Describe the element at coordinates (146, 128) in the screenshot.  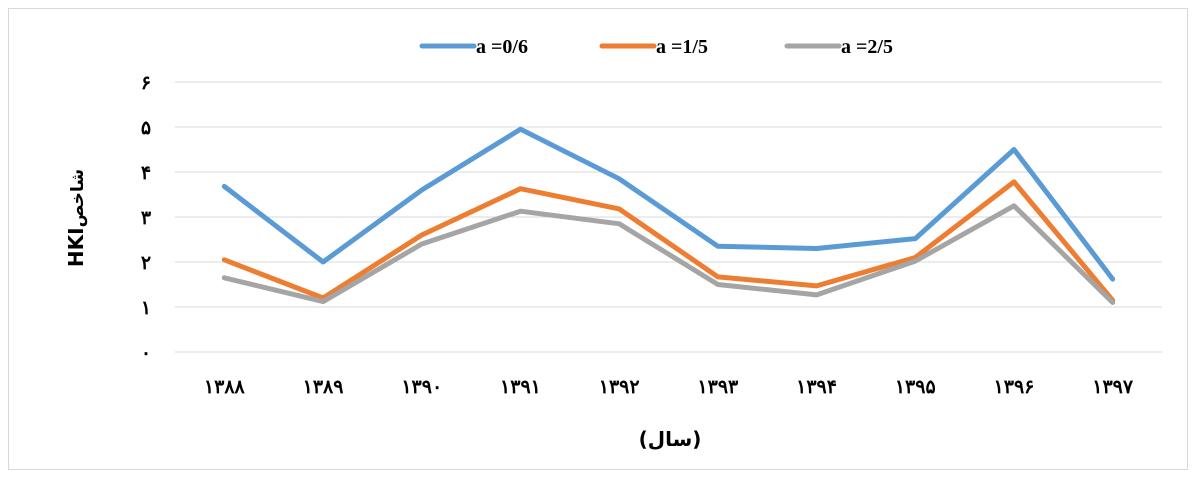
I see `y-tick-label: ۵` at that location.